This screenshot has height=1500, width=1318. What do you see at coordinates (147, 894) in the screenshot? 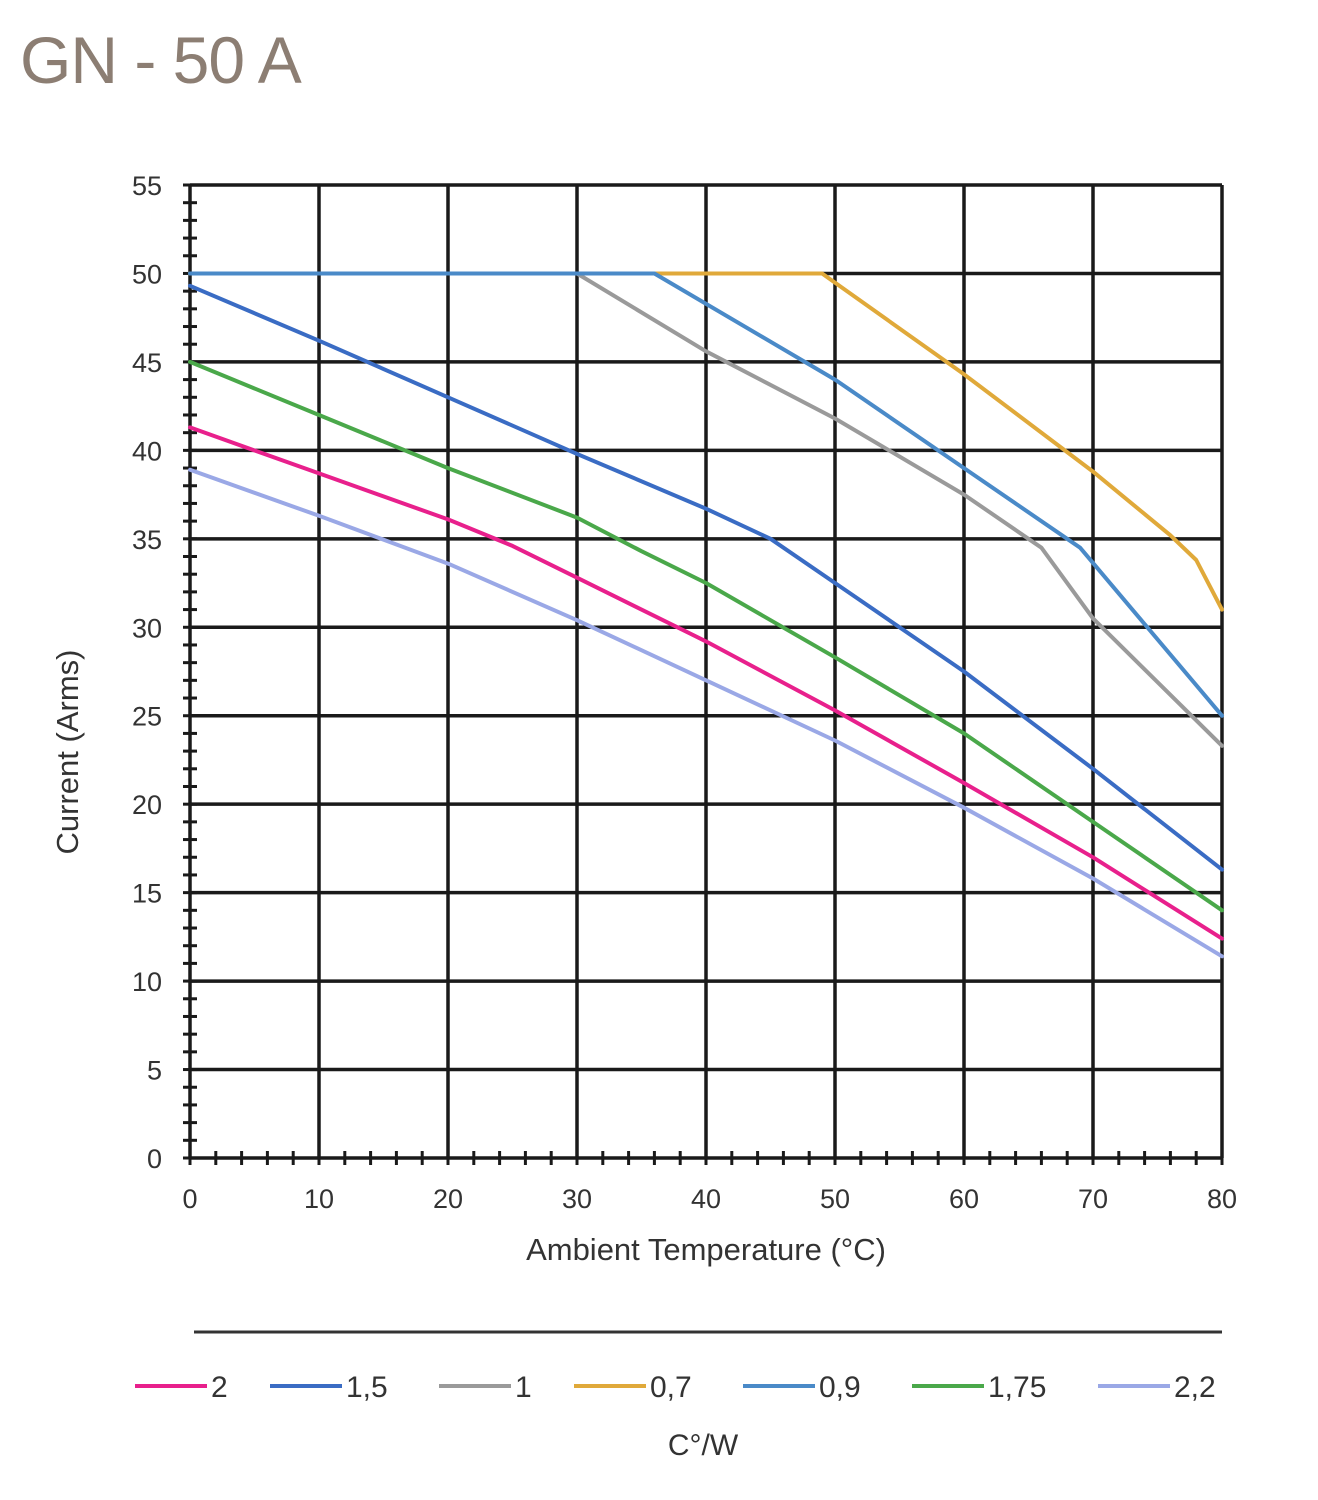
I see `y-tick-label: 15` at bounding box center [147, 894].